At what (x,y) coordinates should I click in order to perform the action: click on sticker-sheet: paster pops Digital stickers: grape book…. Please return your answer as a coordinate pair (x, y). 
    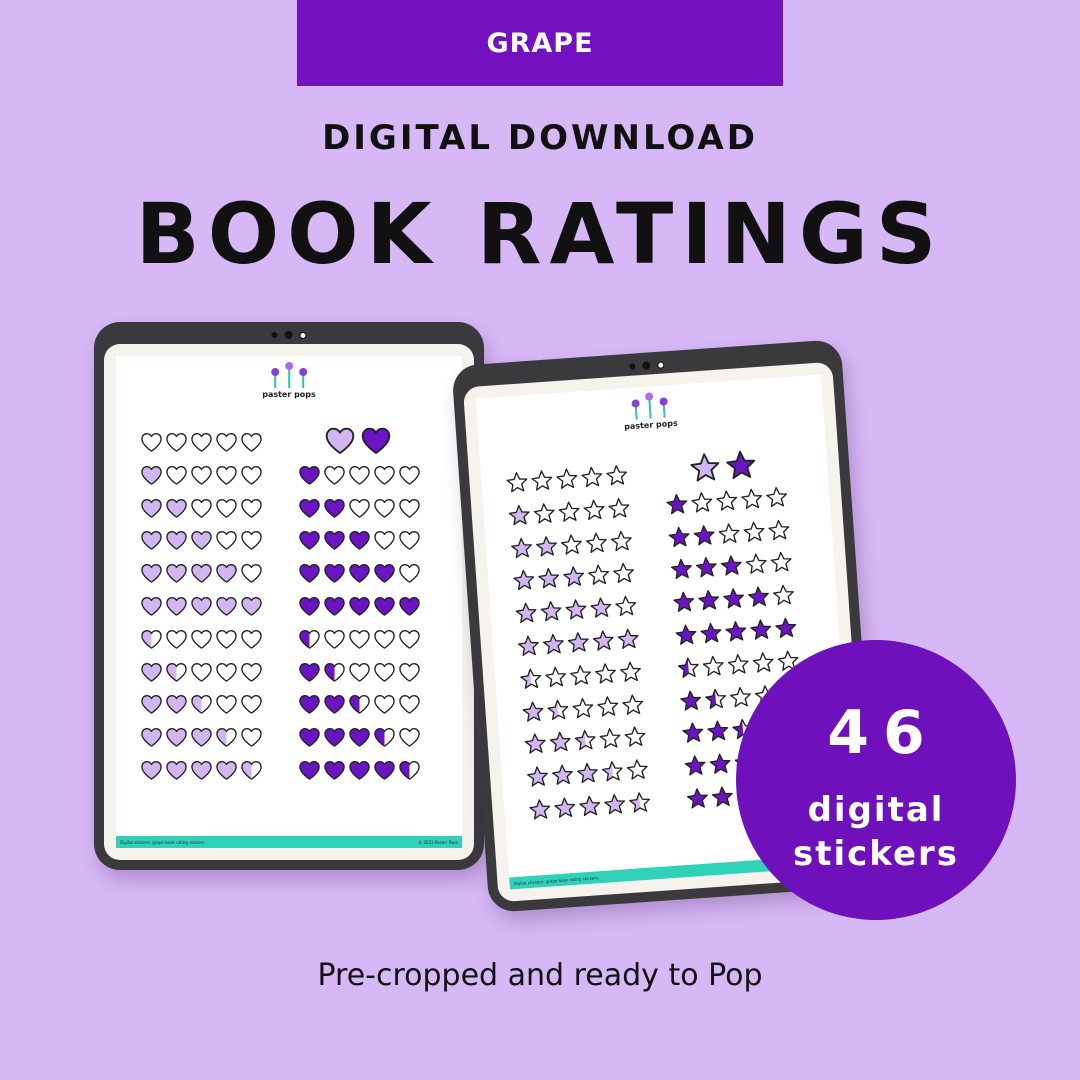
    Looking at the image, I should click on (289, 602).